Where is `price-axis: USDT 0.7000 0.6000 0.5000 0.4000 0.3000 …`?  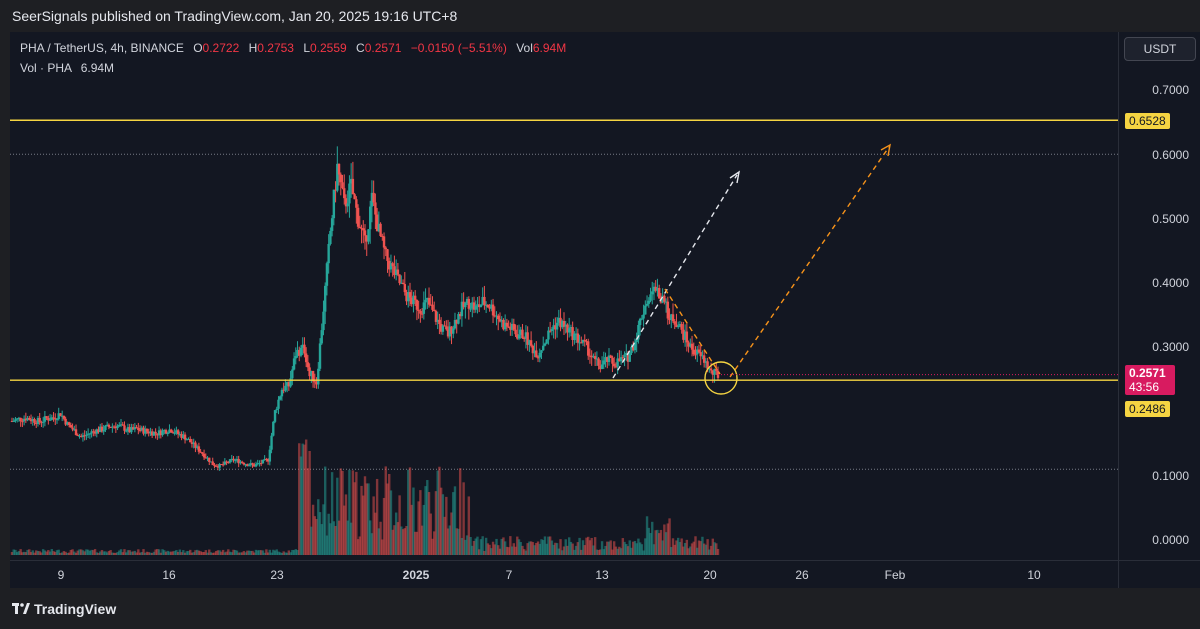
price-axis: USDT 0.7000 0.6000 0.5000 0.4000 0.3000 … is located at coordinates (1159, 296).